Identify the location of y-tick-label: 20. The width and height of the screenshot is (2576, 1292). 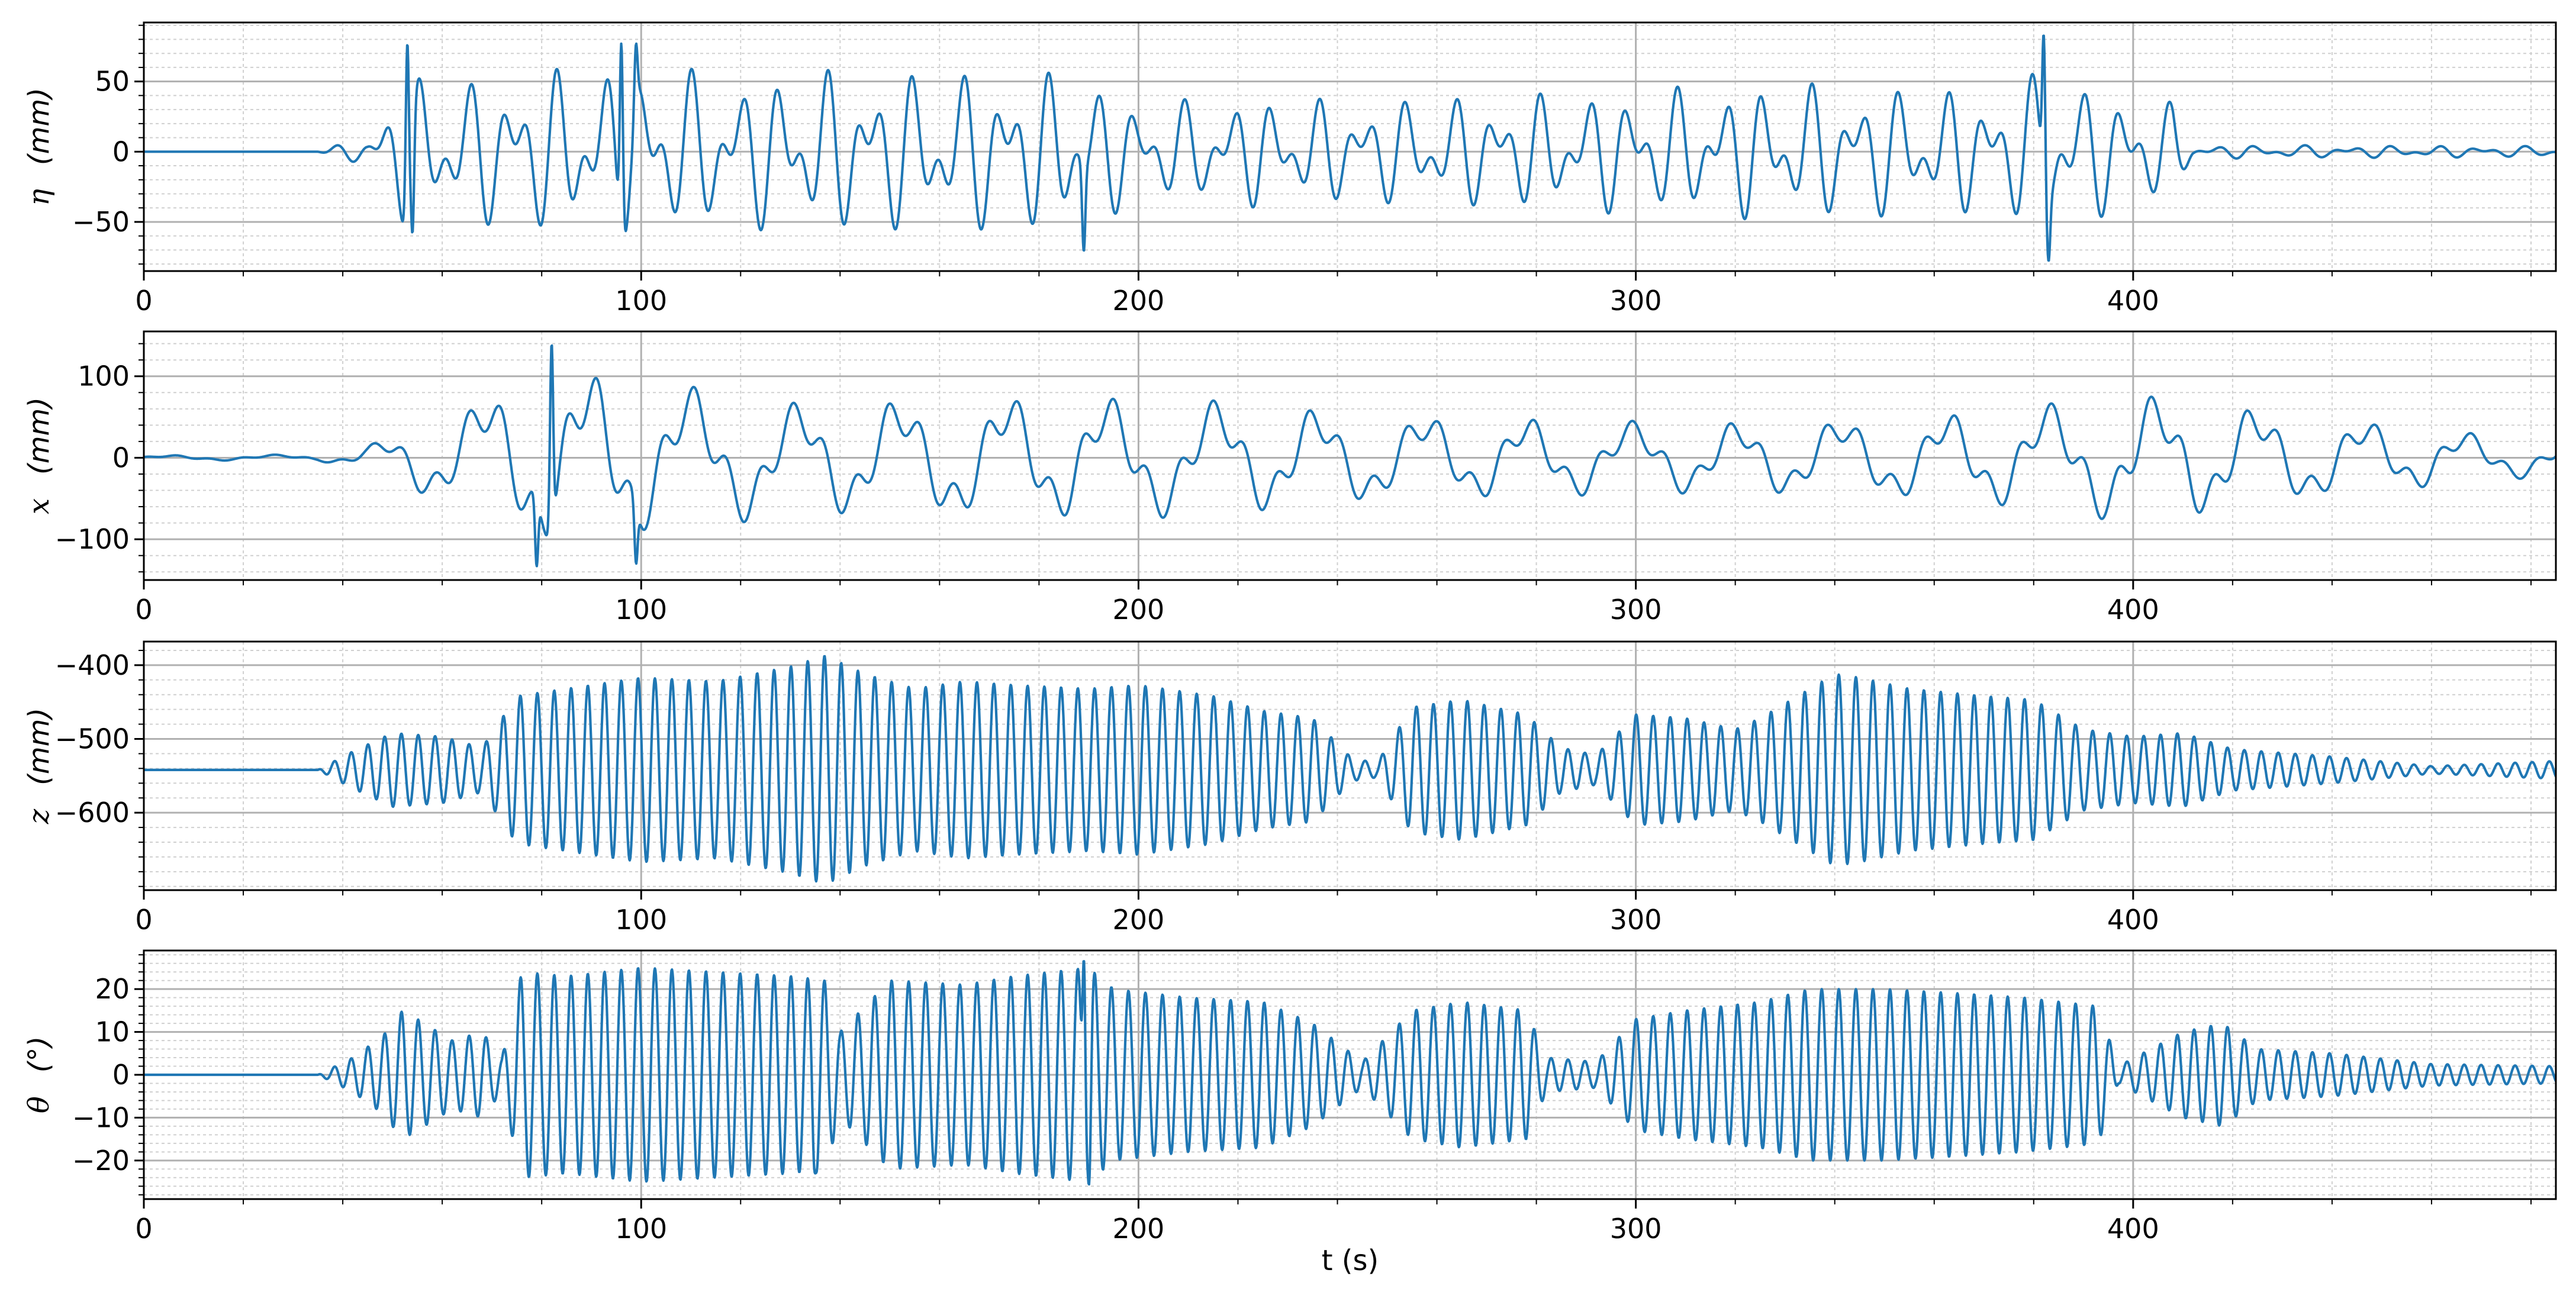
(113, 989).